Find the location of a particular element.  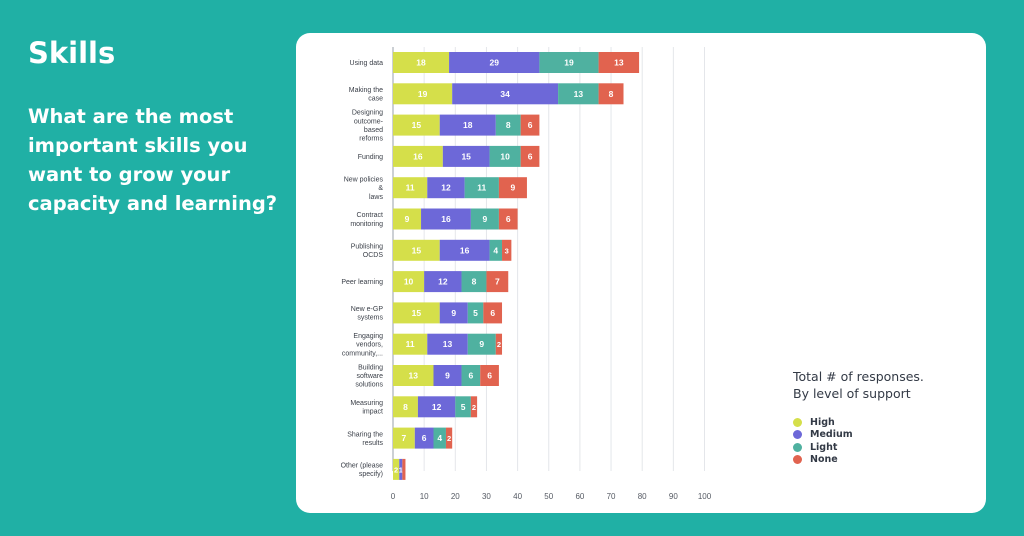

x-tick-label: 0 is located at coordinates (393, 496).